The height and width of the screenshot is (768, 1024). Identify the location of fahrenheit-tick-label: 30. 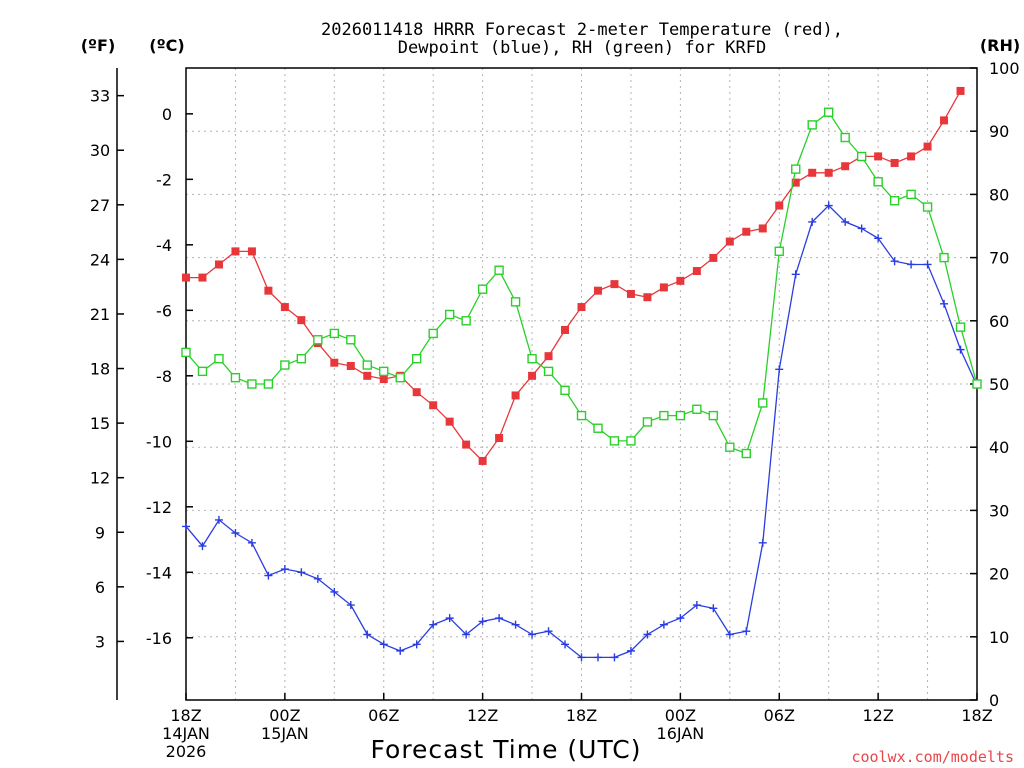
(100, 150).